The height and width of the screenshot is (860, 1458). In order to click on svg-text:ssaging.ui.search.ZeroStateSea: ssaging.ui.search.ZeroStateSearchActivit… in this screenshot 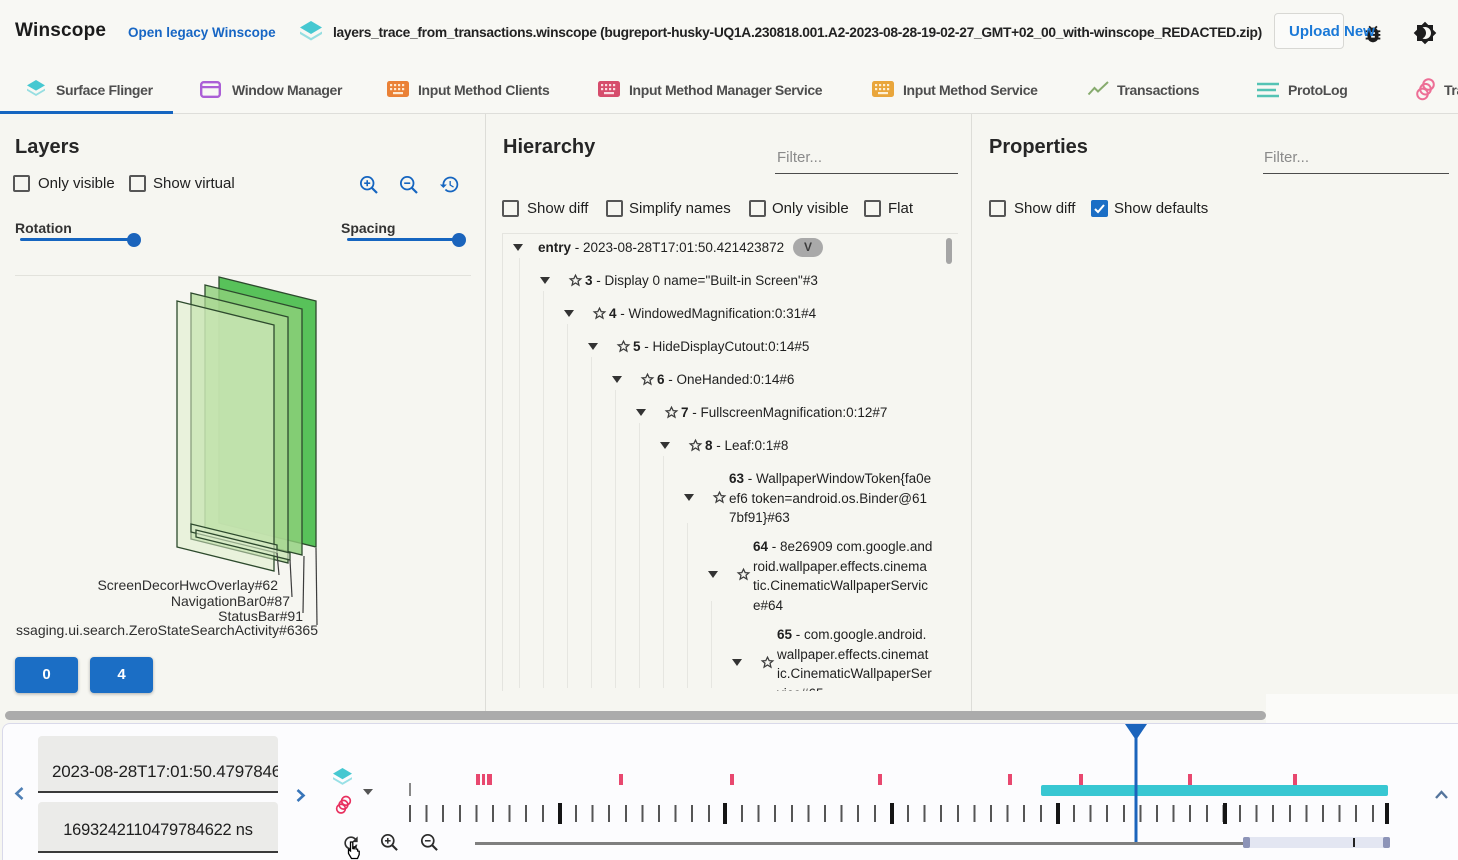, I will do `click(167, 630)`.